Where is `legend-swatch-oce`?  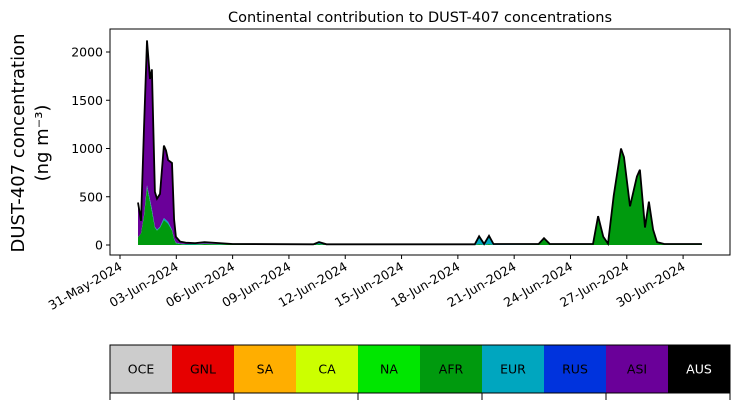
legend-swatch-oce is located at coordinates (141, 369).